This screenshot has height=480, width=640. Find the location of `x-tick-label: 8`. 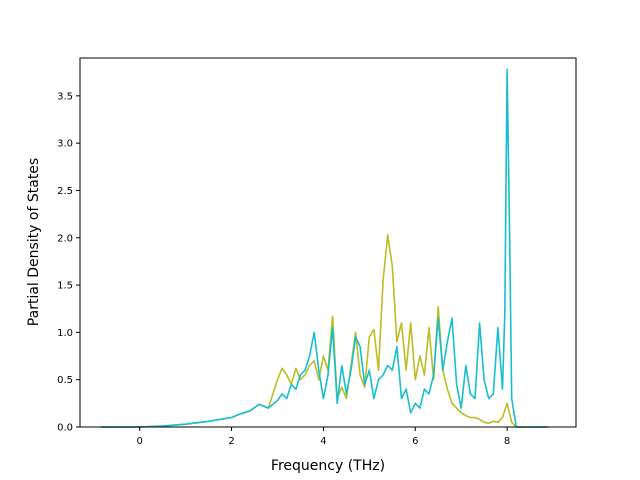

x-tick-label: 8 is located at coordinates (507, 441).